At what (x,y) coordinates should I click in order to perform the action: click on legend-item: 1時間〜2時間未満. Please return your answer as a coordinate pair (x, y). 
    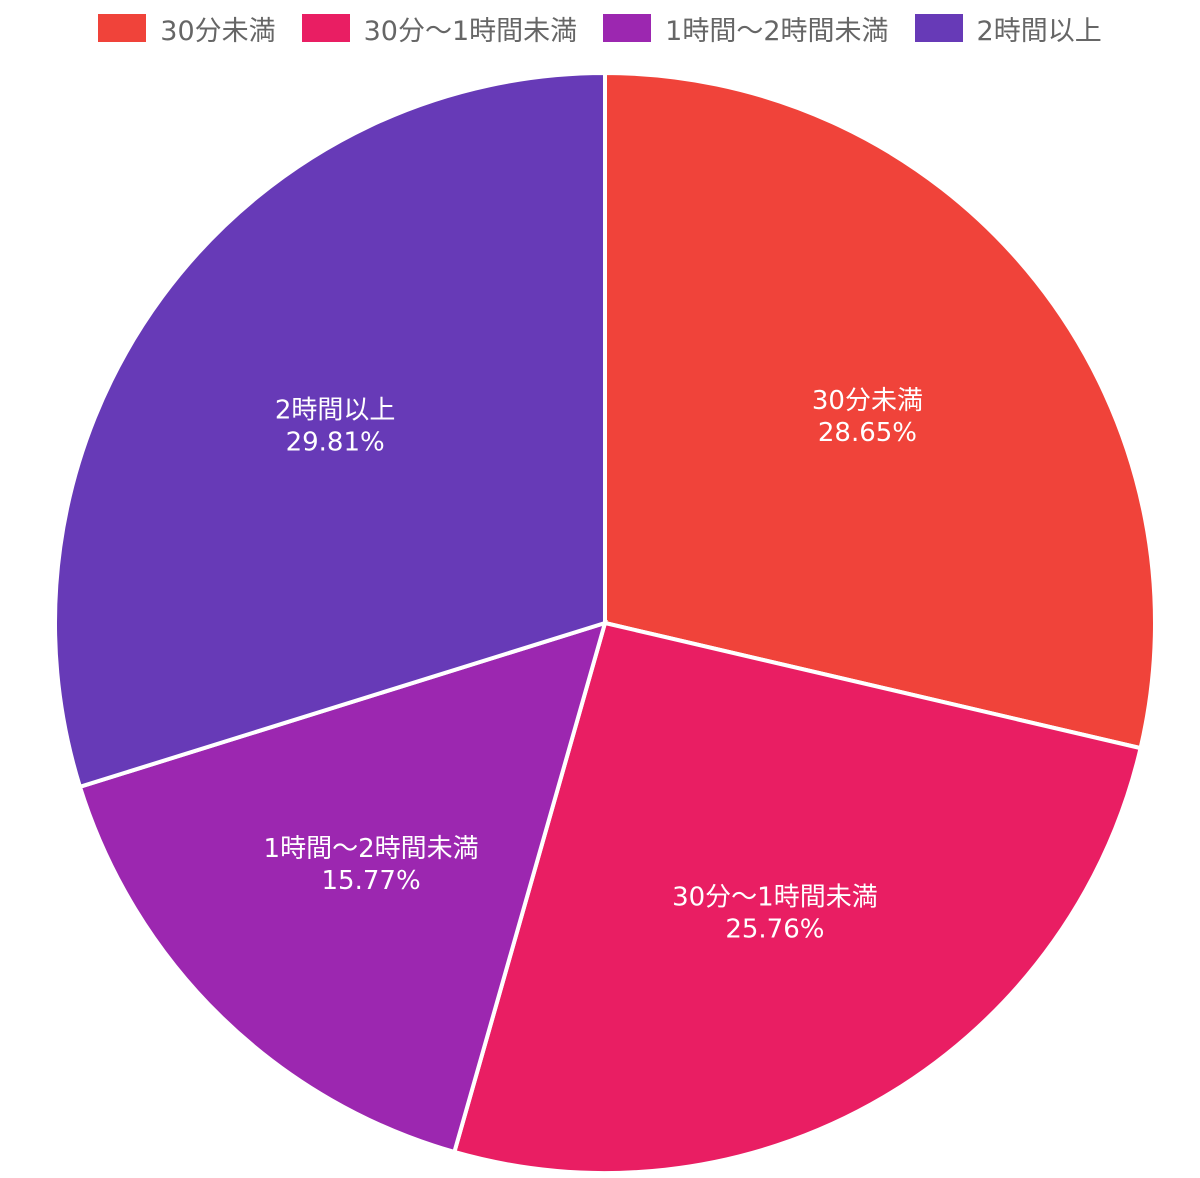
    Looking at the image, I should click on (746, 28).